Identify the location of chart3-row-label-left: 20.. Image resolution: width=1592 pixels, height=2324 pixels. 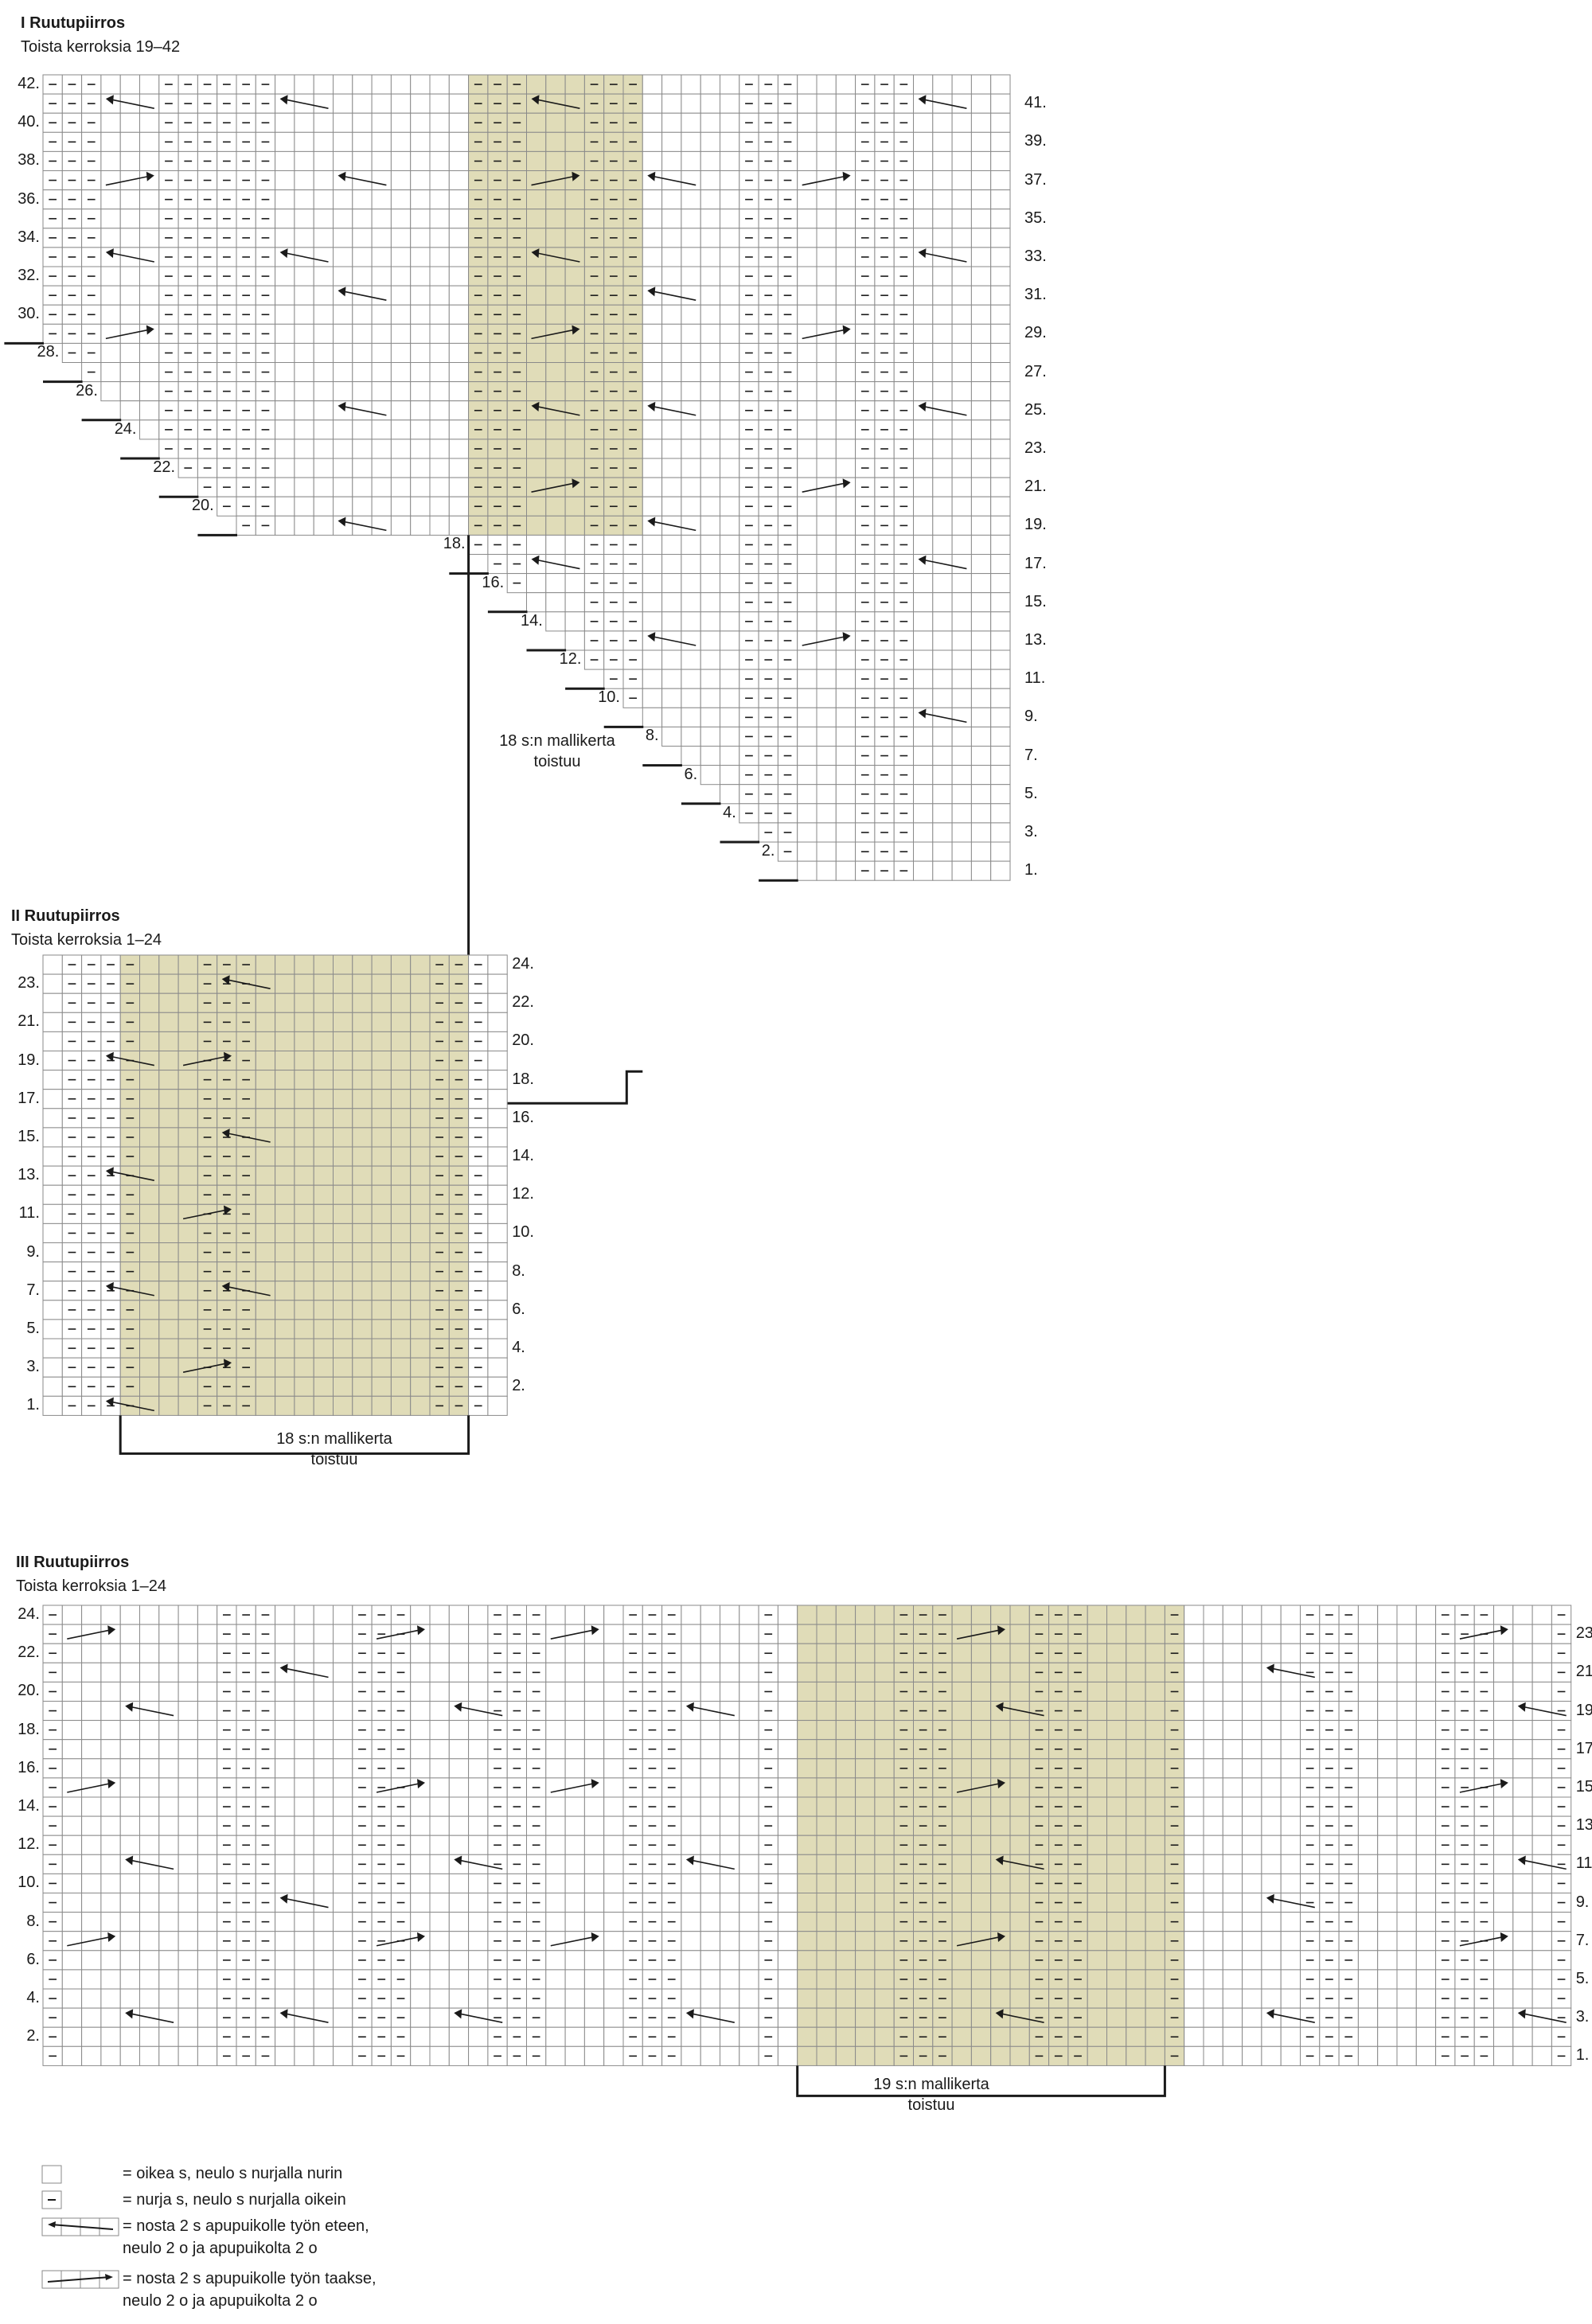
(29, 1691).